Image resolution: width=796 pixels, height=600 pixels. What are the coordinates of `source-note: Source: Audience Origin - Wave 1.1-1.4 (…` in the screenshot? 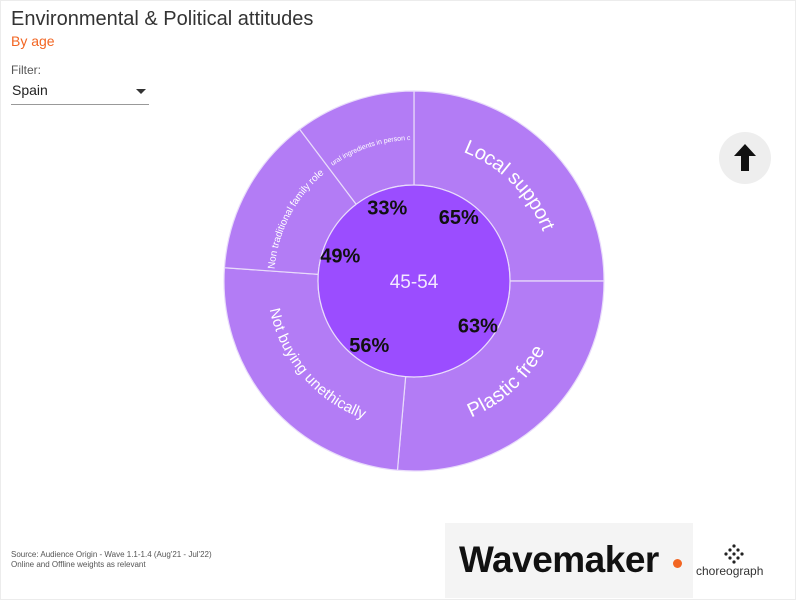 It's located at (111, 560).